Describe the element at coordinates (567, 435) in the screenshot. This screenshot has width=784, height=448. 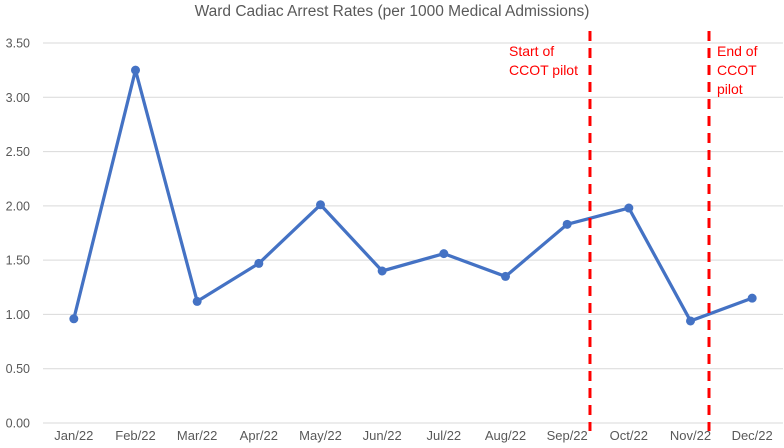
I see `x-axis-tick-label: Sep/22` at that location.